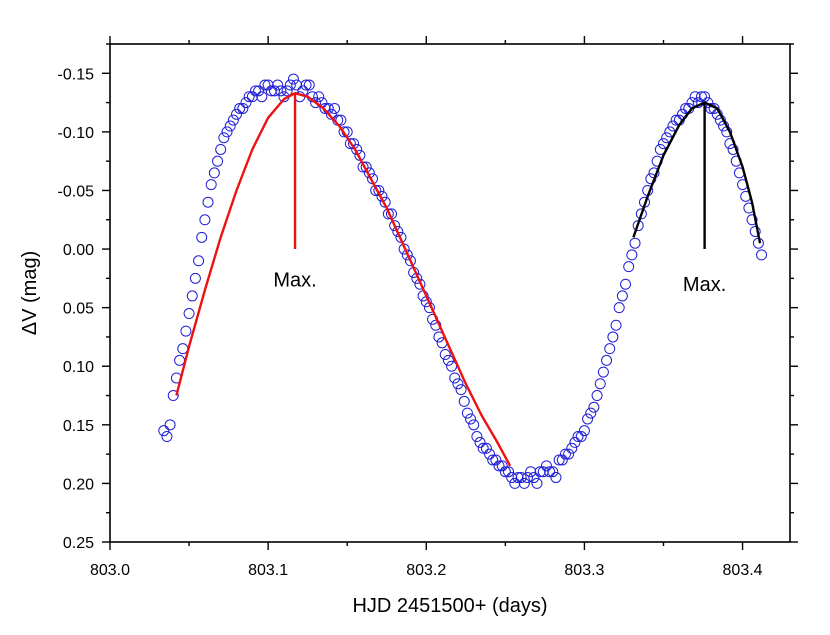 This screenshot has width=830, height=635. What do you see at coordinates (697, 172) in the screenshot?
I see `fit-curve` at bounding box center [697, 172].